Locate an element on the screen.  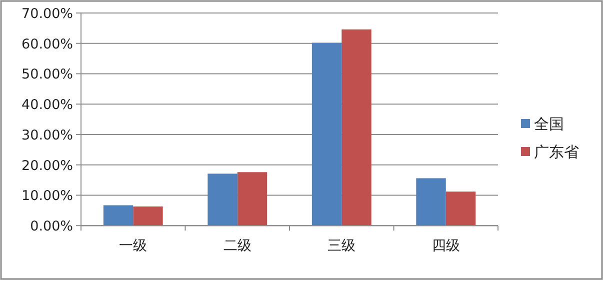
y-tick-label: 70.00% is located at coordinates (48, 14).